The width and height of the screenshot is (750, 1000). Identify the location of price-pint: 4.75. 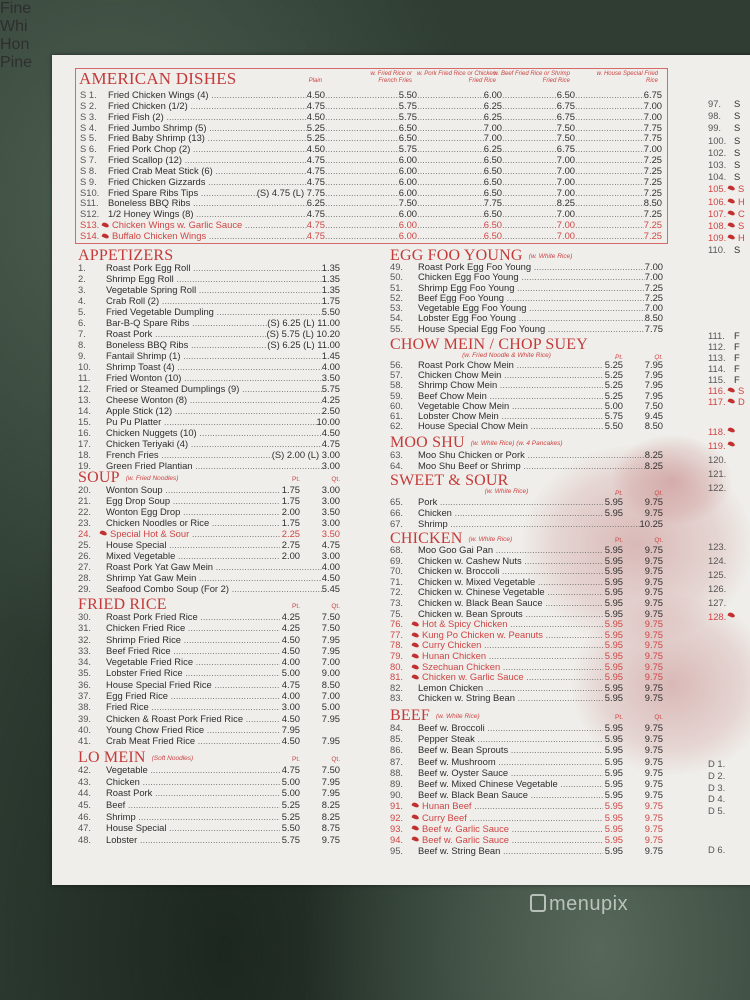
(290, 769).